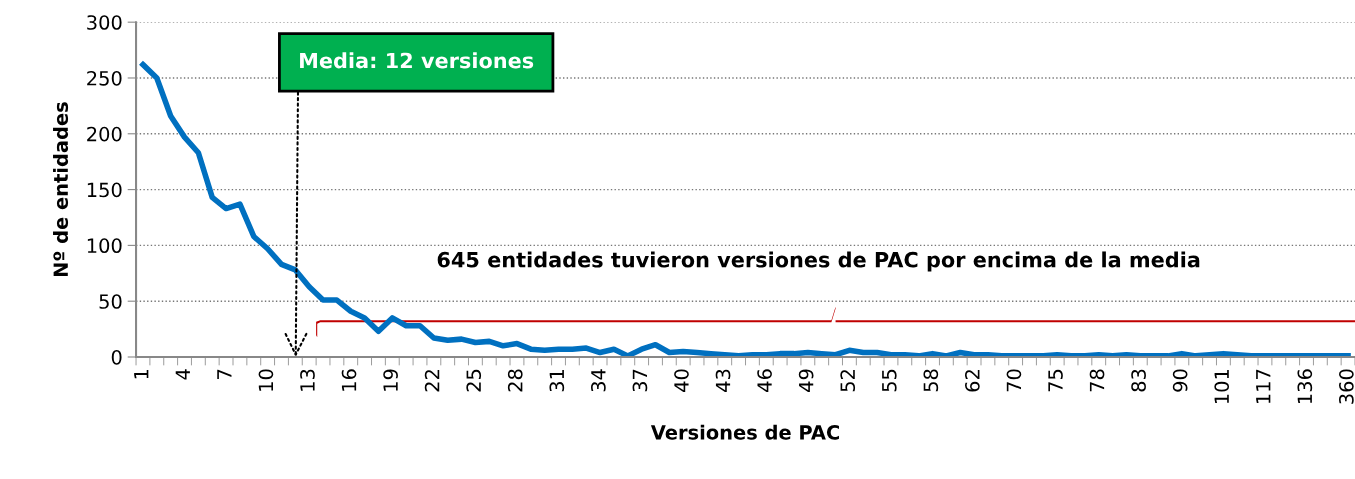  What do you see at coordinates (390, 380) in the screenshot?
I see `x-tick-label: 19` at bounding box center [390, 380].